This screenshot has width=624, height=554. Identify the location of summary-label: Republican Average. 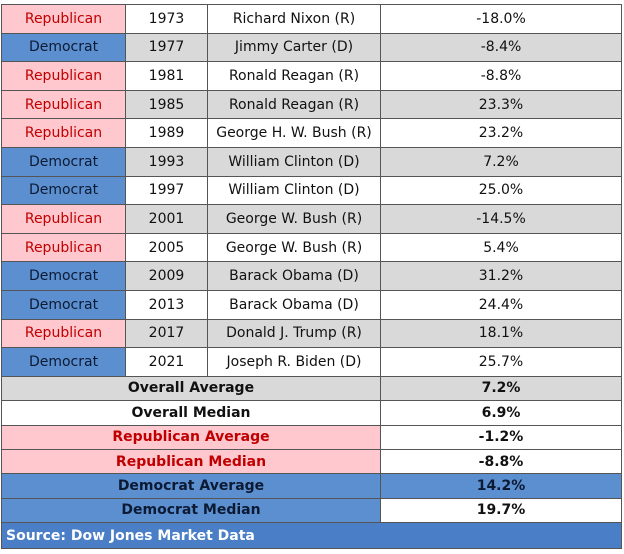
(191, 437).